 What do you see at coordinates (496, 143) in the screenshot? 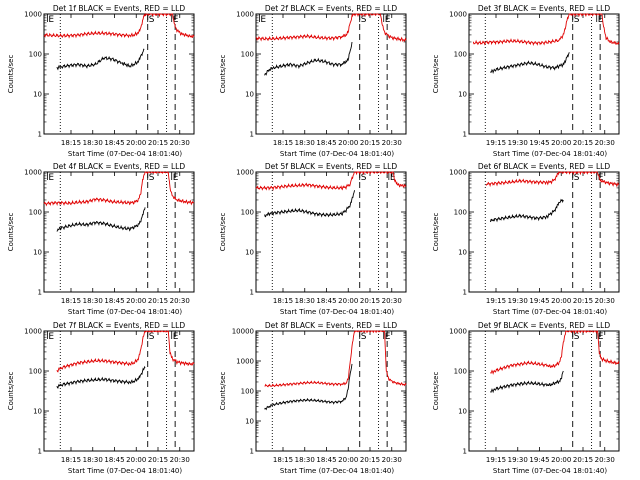
I see `x-tick-label: 19:15` at bounding box center [496, 143].